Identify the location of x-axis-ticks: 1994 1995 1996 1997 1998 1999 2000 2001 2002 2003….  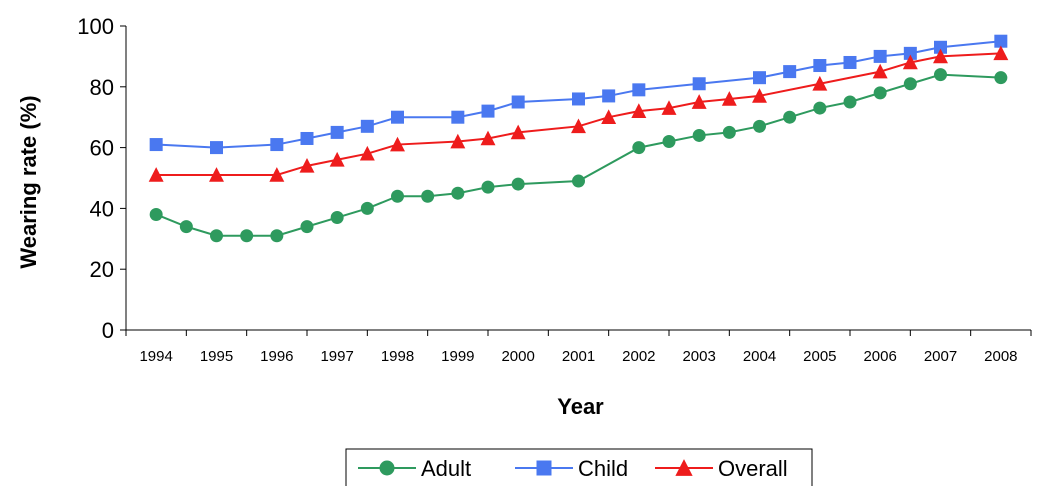
(578, 347).